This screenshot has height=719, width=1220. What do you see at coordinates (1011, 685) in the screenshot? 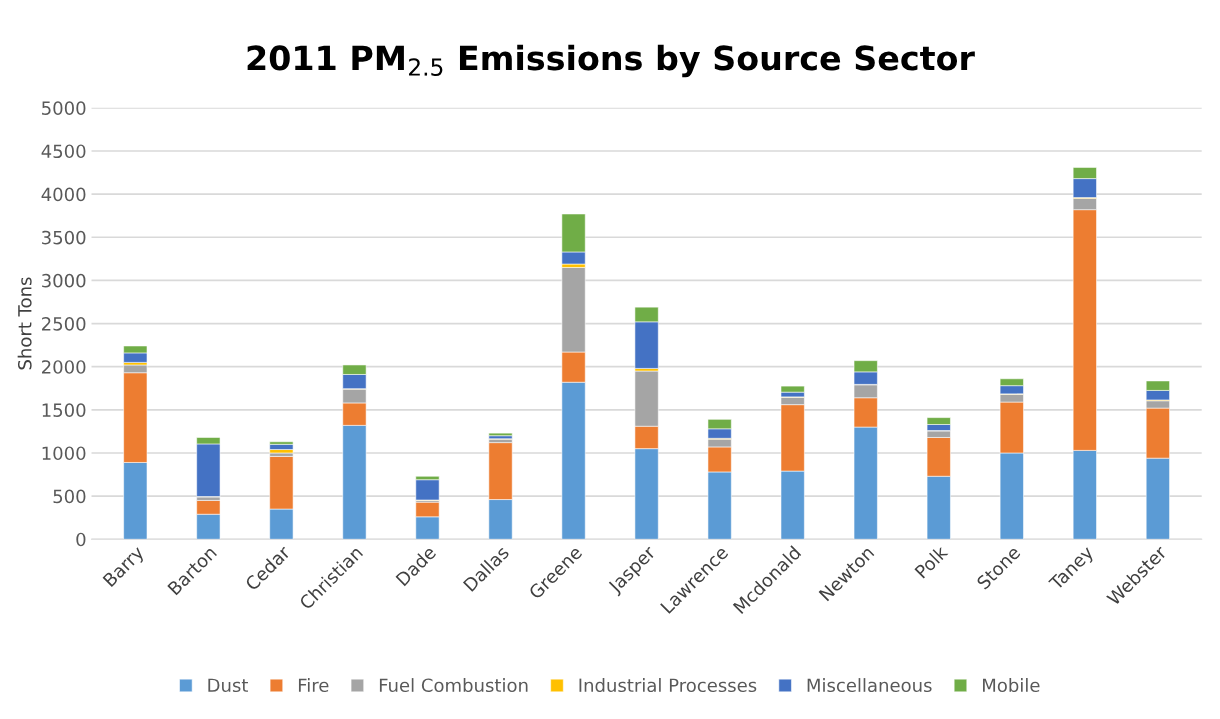
I see `legend-label: Mobile` at bounding box center [1011, 685].